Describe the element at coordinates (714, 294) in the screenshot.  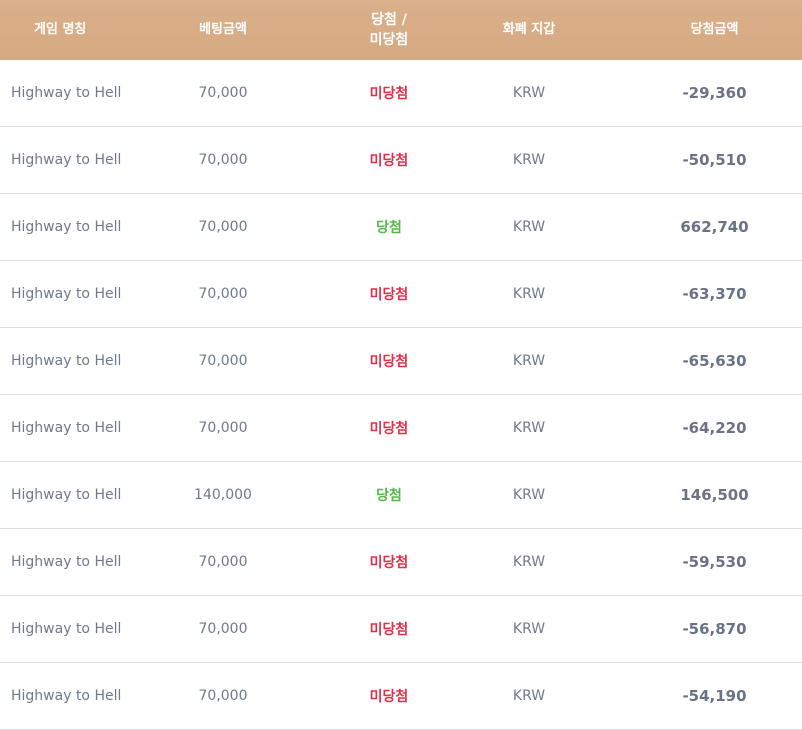
I see `win-amount-cell: -63,370` at that location.